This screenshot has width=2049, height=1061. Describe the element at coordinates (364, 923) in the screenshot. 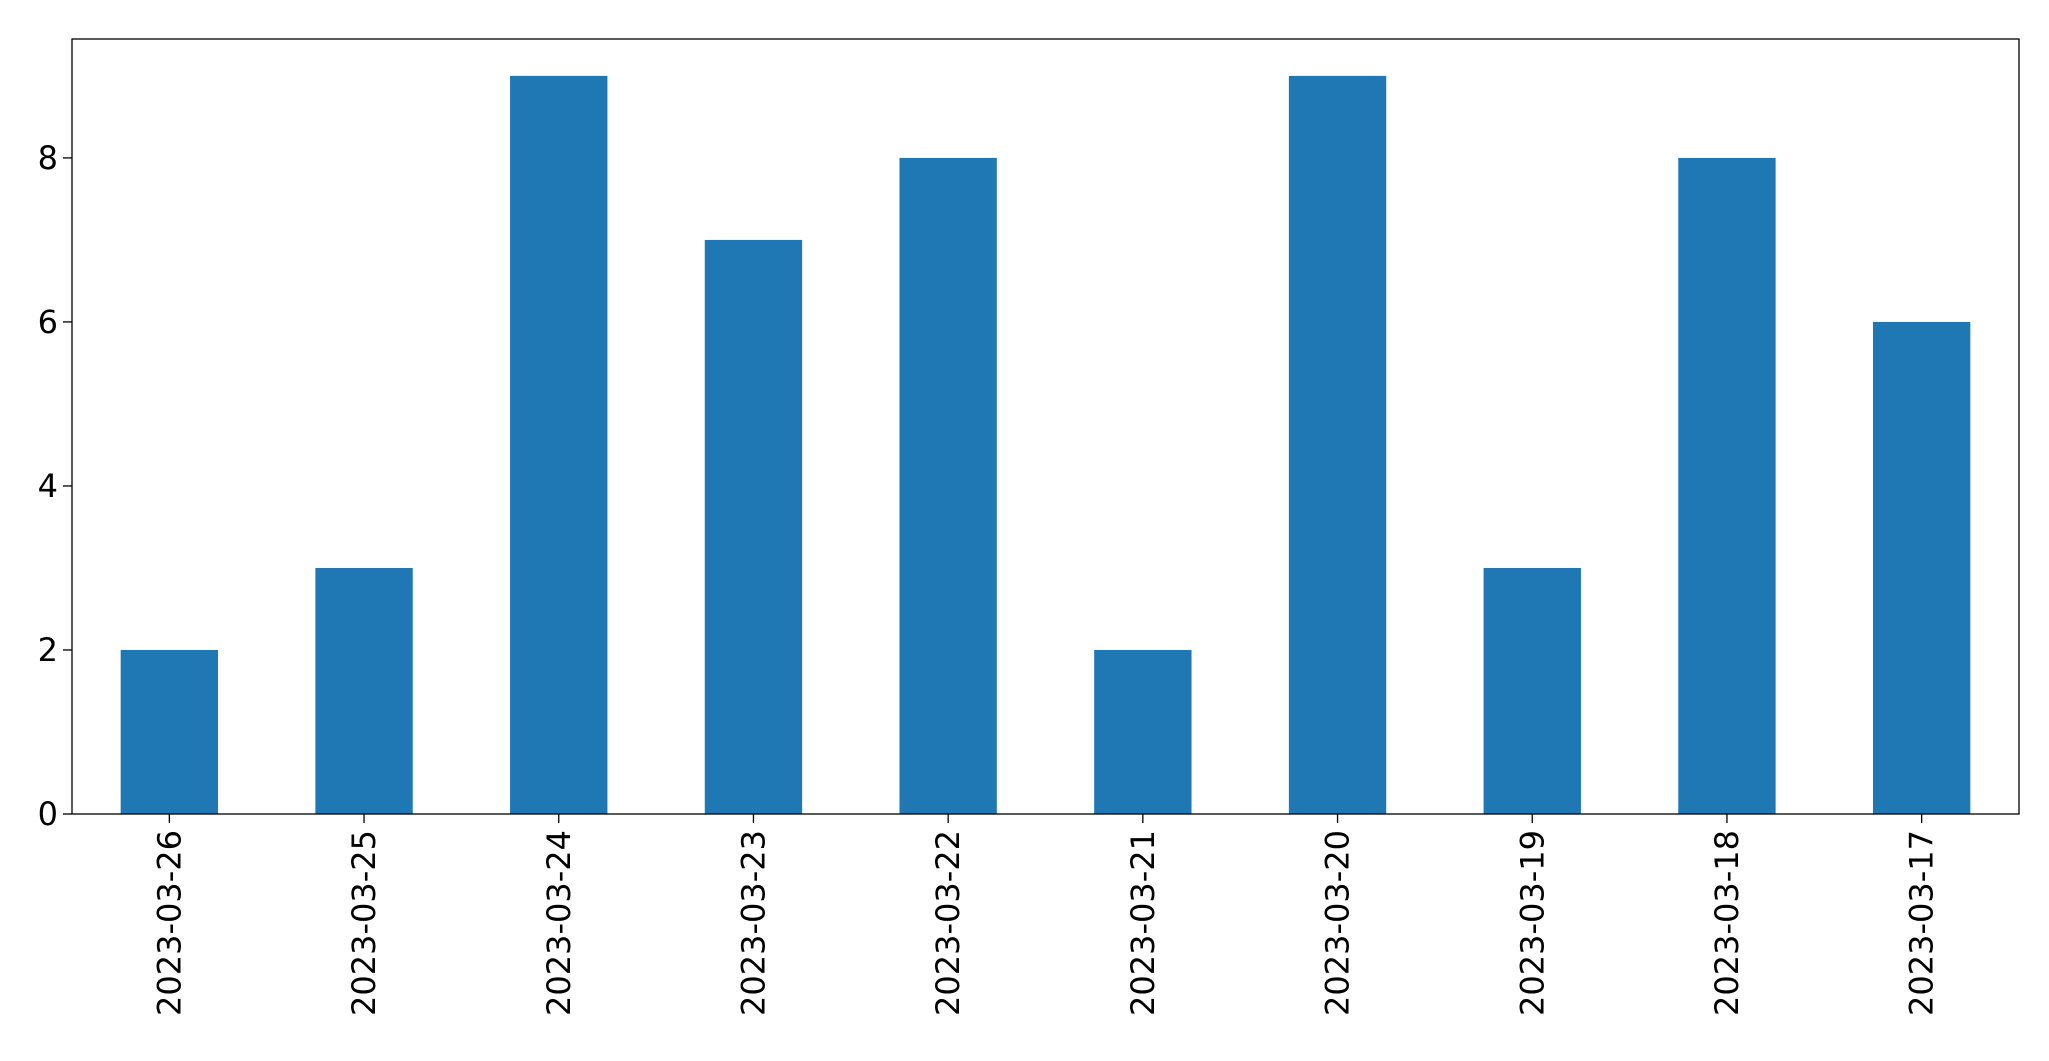

I see `x-tick-label: 2023-03-25` at that location.